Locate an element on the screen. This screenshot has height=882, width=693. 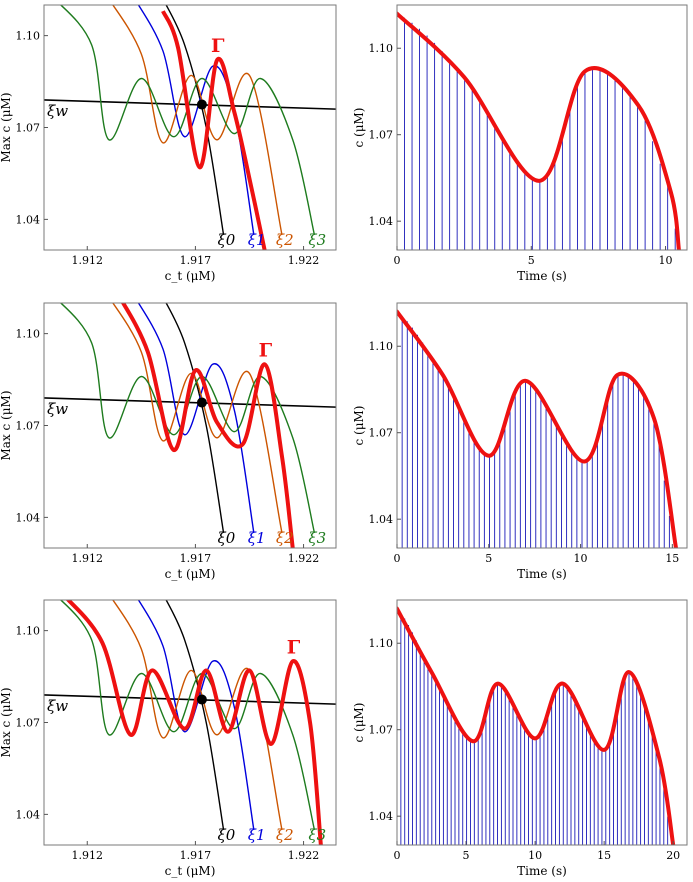
series-xi0 is located at coordinates (195, 418).